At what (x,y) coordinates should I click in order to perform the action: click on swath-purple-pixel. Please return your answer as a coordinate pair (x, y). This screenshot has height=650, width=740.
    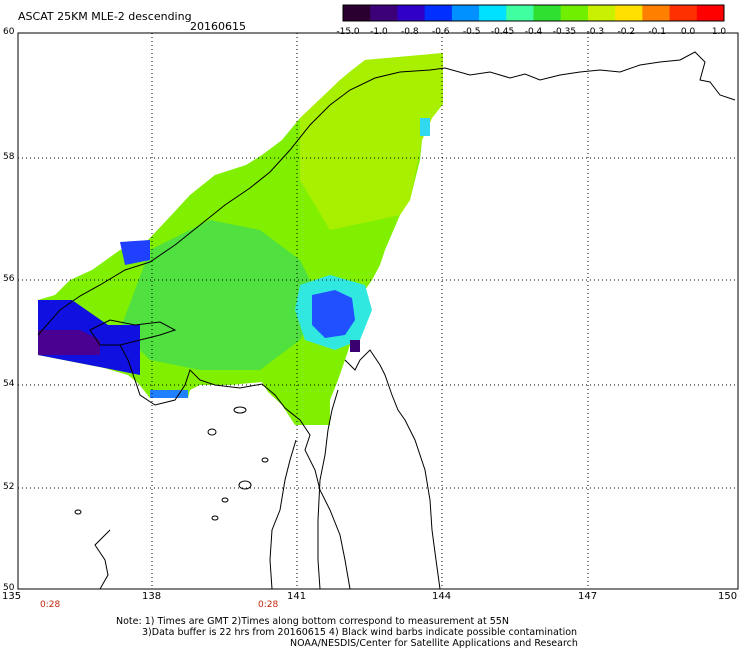
    Looking at the image, I should click on (355, 346).